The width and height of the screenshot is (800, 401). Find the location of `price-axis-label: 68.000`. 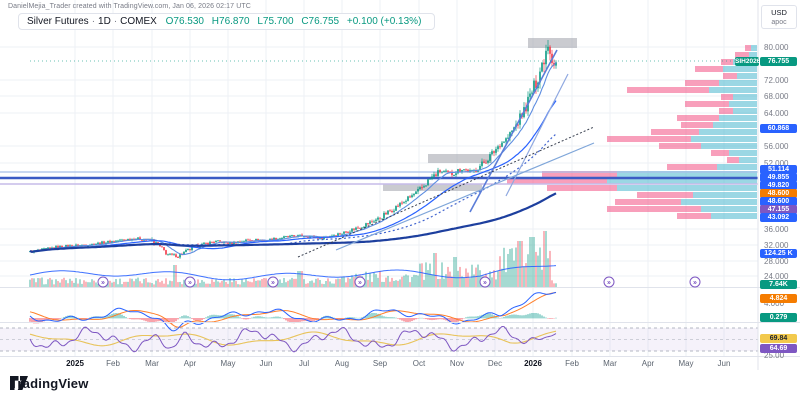

price-axis-label: 68.000 is located at coordinates (776, 96).